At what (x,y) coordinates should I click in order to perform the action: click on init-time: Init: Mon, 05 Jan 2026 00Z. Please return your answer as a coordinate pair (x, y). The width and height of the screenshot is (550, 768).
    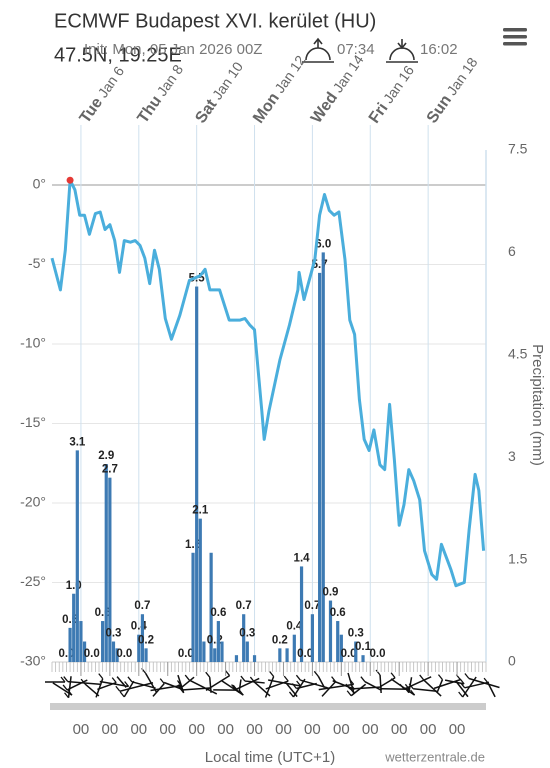
    Looking at the image, I should click on (173, 49).